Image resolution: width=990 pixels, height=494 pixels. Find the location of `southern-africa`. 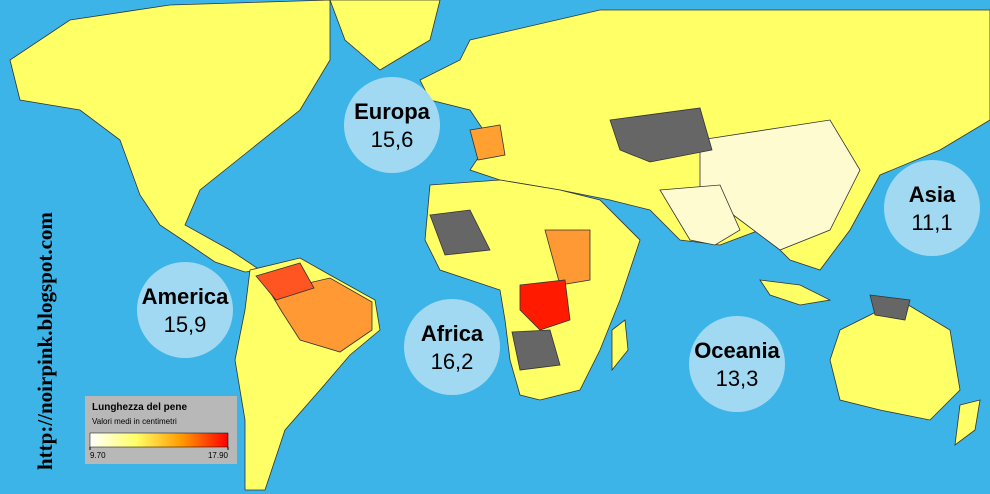

southern-africa is located at coordinates (536, 350).